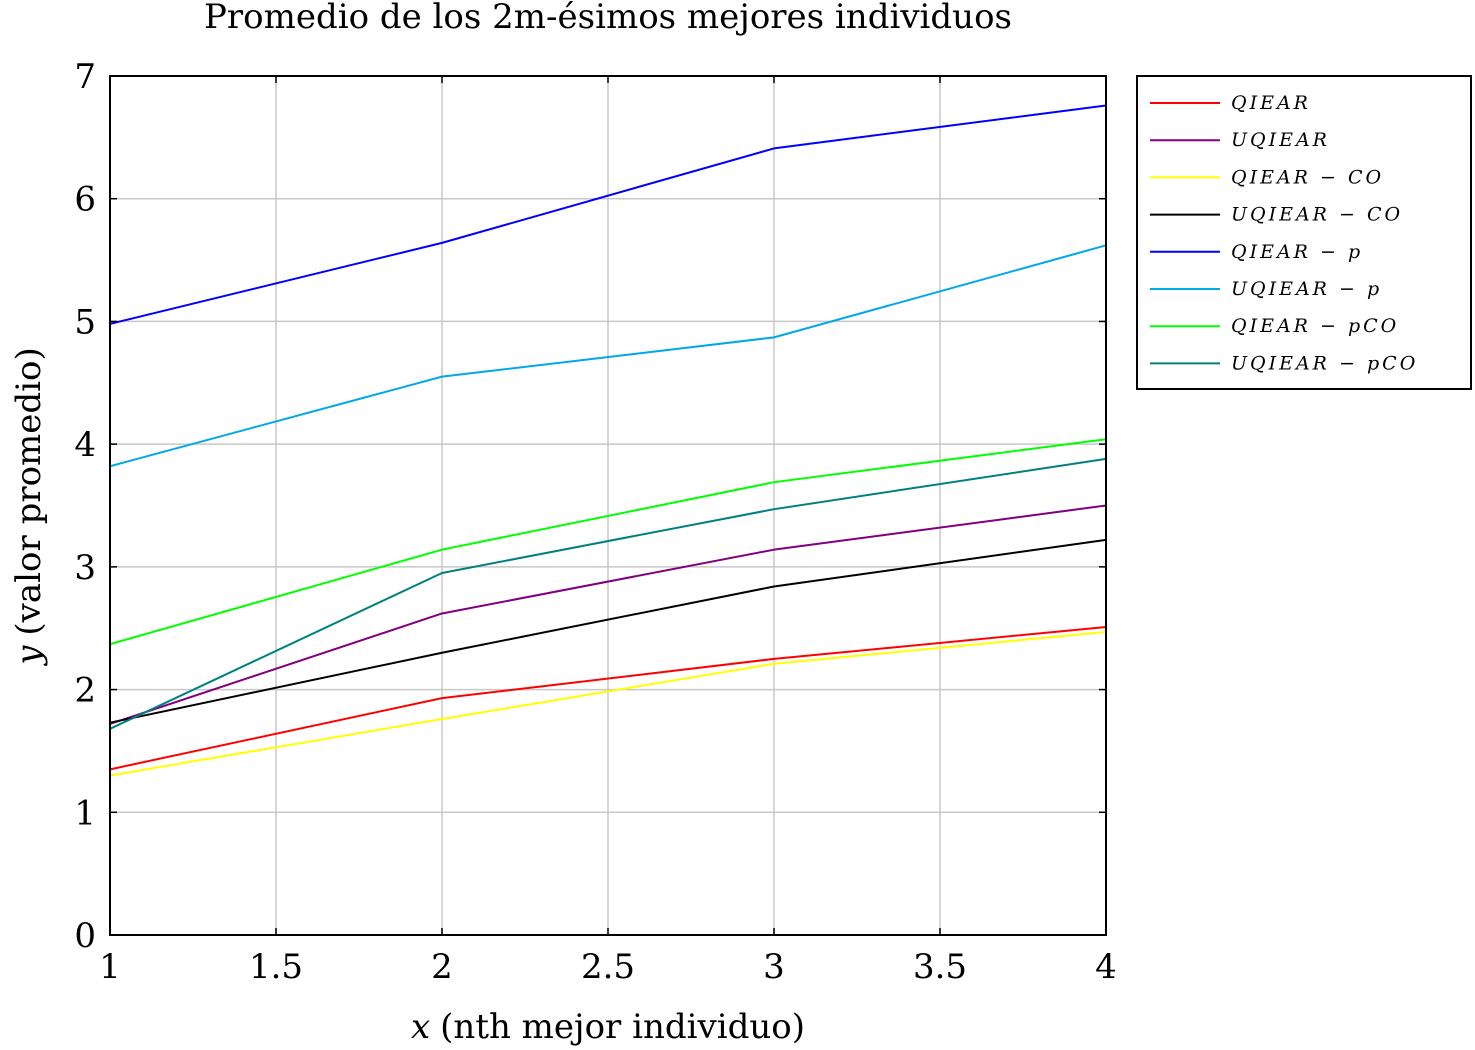 This screenshot has width=1475, height=1050. I want to click on y-tick-label: 1, so click(85, 813).